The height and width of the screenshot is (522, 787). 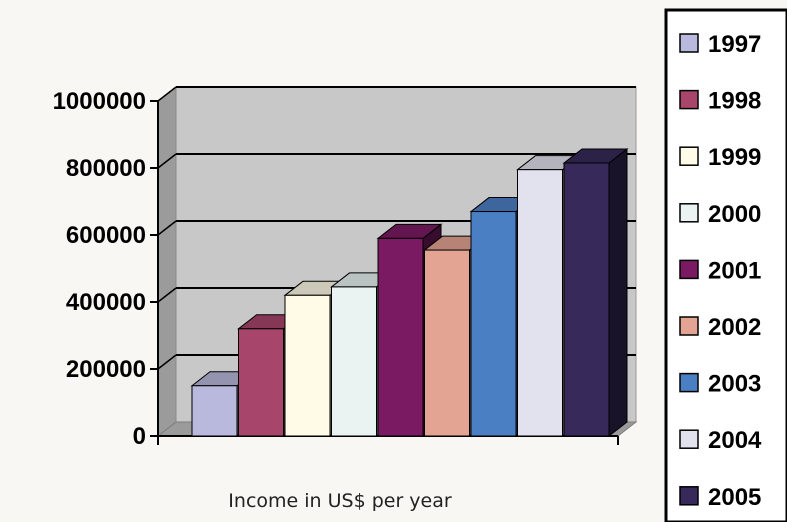 What do you see at coordinates (354, 361) in the screenshot?
I see `bar-front-2000` at bounding box center [354, 361].